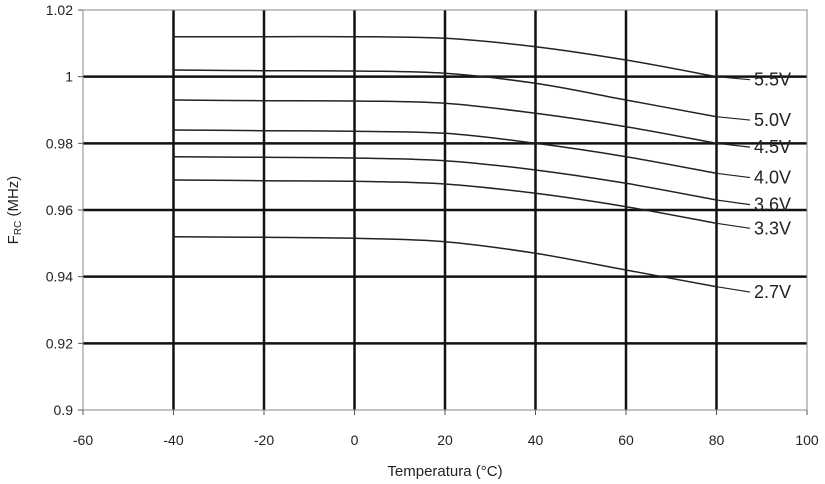 The image size is (825, 484). Describe the element at coordinates (18, 228) in the screenshot. I see `y-axis-title-sub: RC` at that location.